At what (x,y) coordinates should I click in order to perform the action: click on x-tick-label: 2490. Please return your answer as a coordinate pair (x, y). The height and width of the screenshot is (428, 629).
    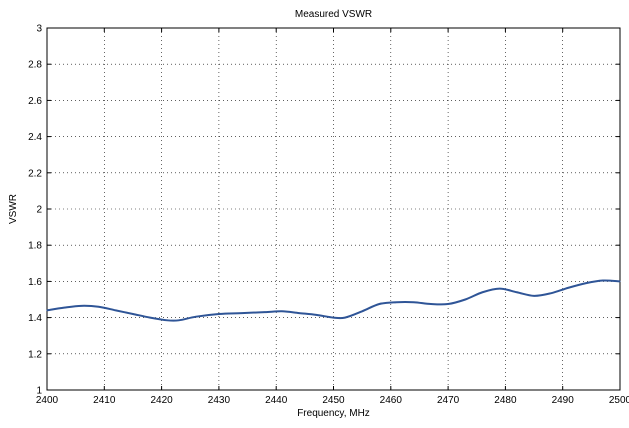
    Looking at the image, I should click on (563, 400).